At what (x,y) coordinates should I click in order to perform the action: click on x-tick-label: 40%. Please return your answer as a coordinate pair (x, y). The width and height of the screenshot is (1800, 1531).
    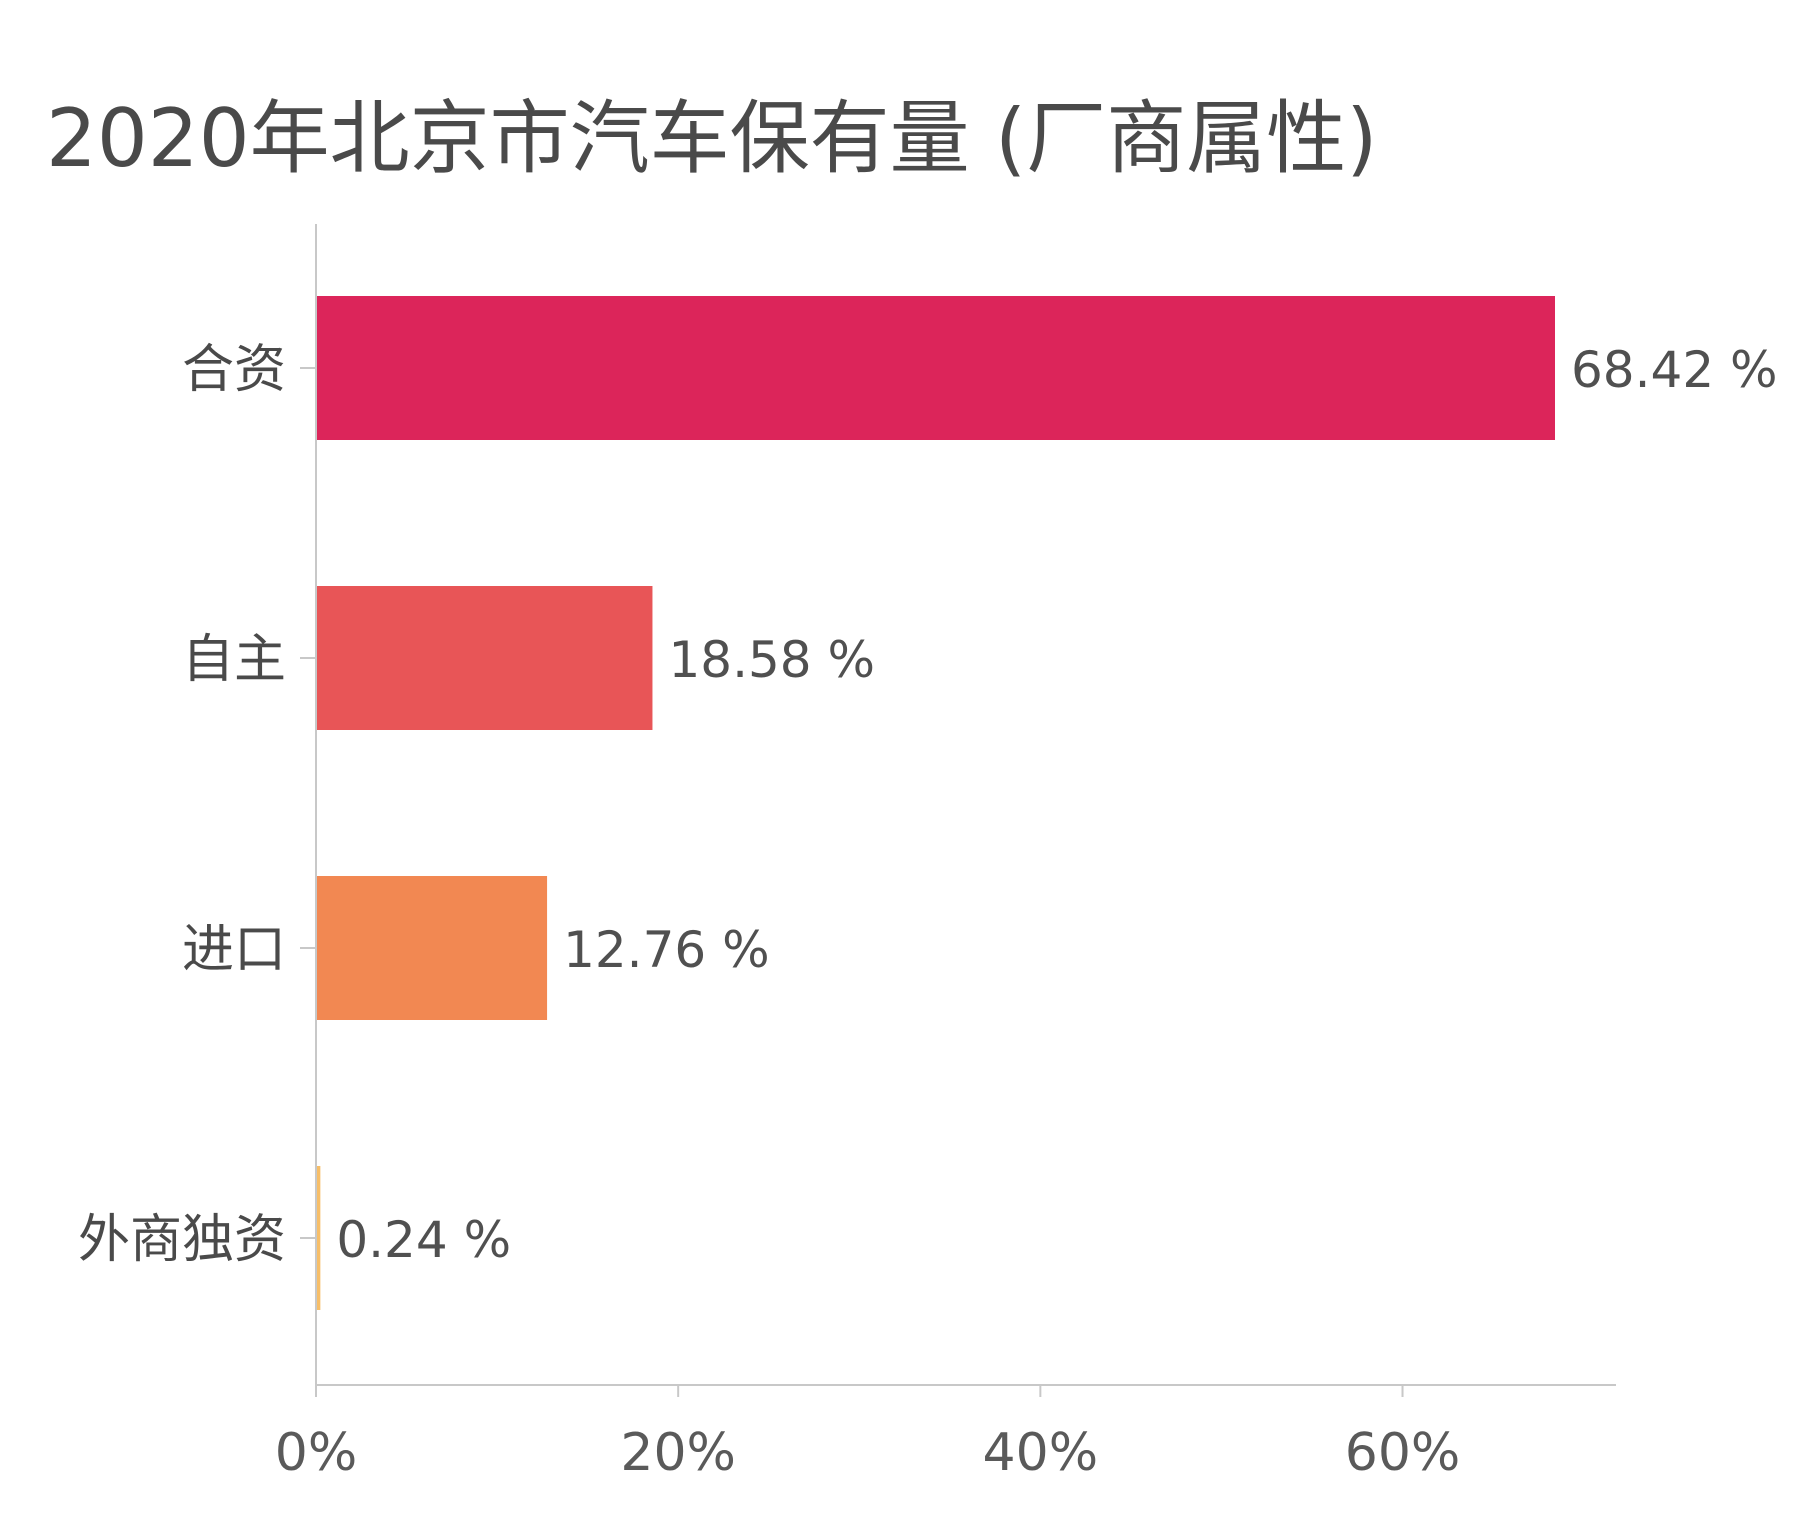
    Looking at the image, I should click on (1041, 1453).